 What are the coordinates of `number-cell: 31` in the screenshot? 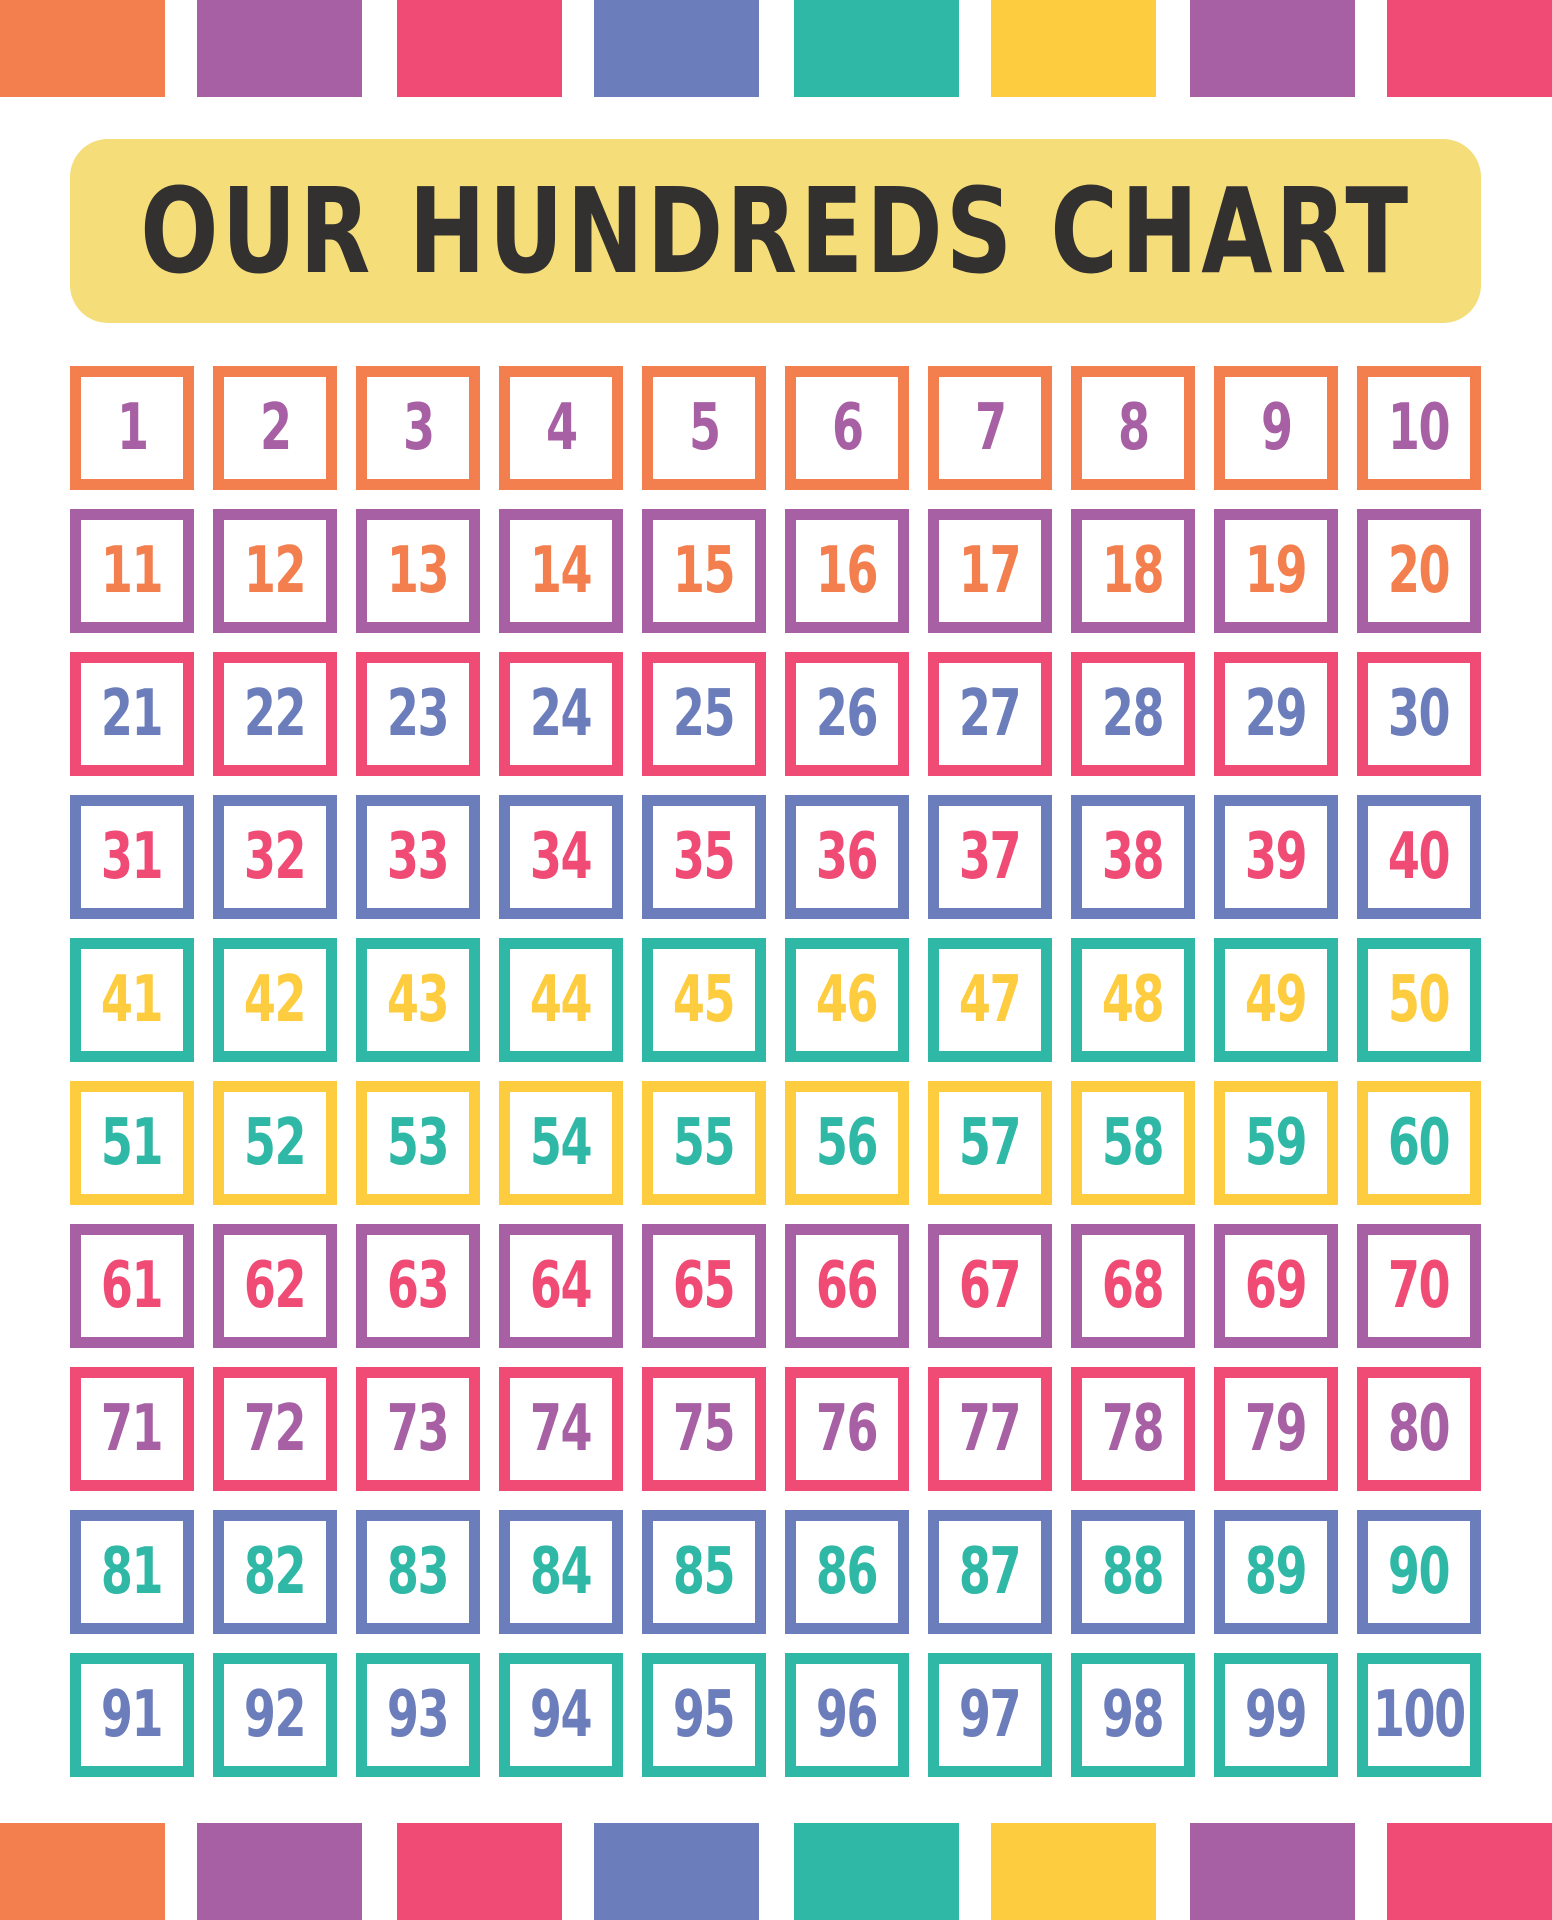 It's located at (132, 857).